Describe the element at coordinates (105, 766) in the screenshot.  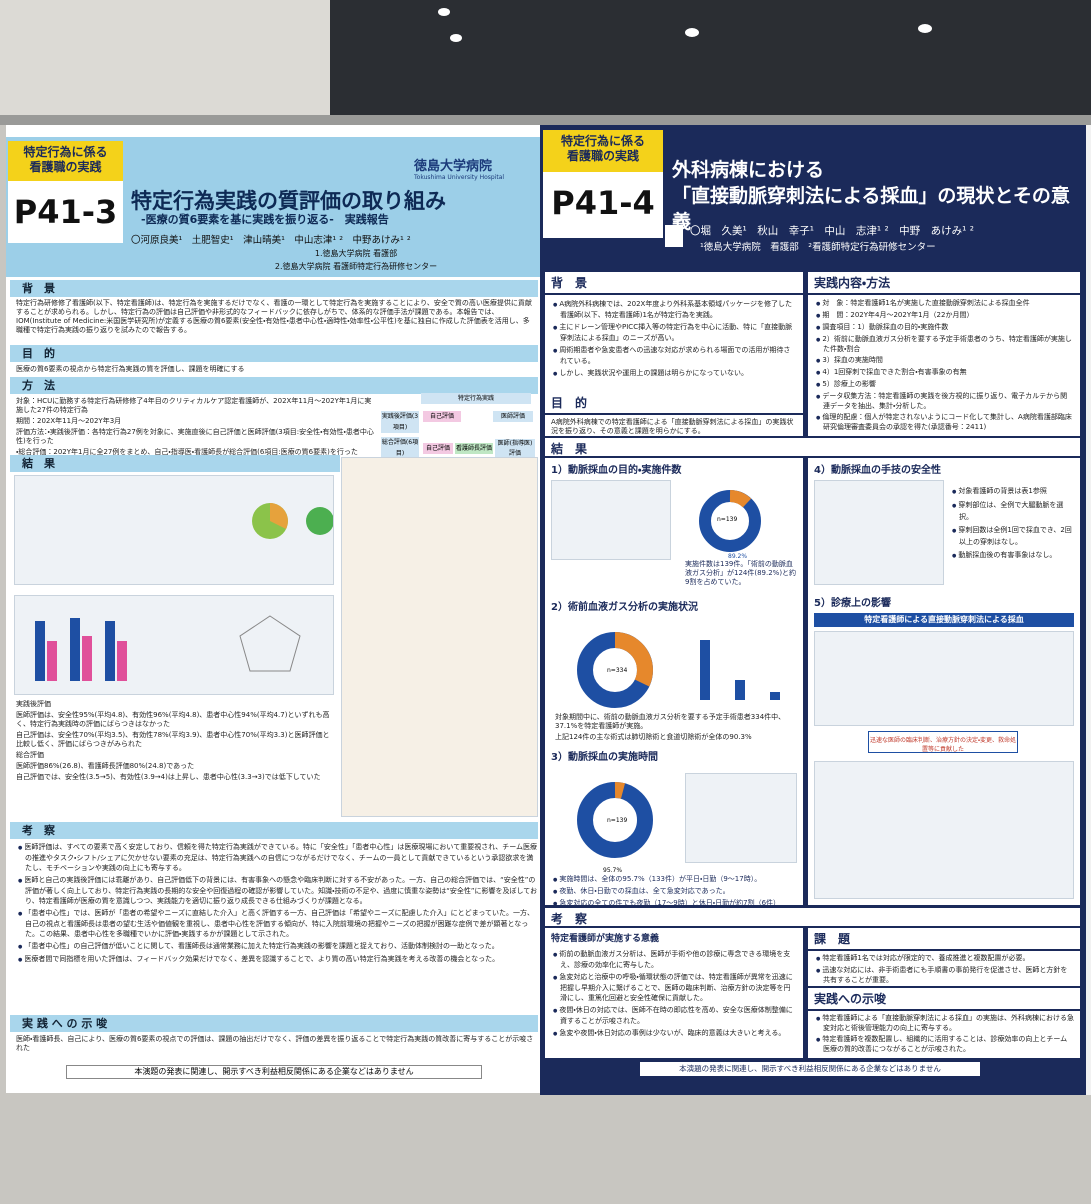
I see `list-item: 医師評価86%(26.8)、看護師長評価80%(24.8)であった` at that location.